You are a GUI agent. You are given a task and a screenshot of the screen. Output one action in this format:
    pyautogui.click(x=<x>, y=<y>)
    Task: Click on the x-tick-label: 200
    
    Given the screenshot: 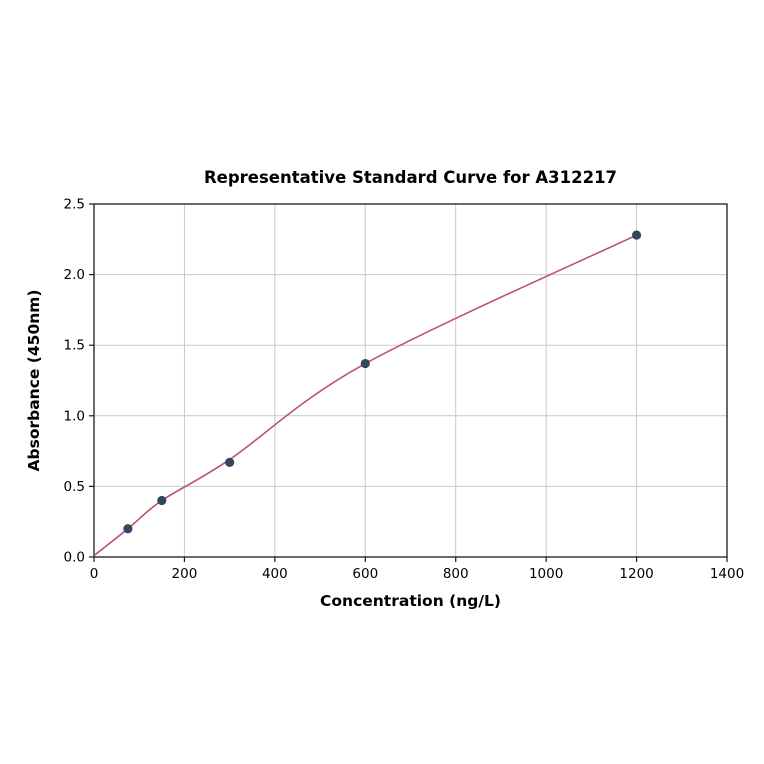 What is the action you would take?
    pyautogui.click(x=185, y=574)
    